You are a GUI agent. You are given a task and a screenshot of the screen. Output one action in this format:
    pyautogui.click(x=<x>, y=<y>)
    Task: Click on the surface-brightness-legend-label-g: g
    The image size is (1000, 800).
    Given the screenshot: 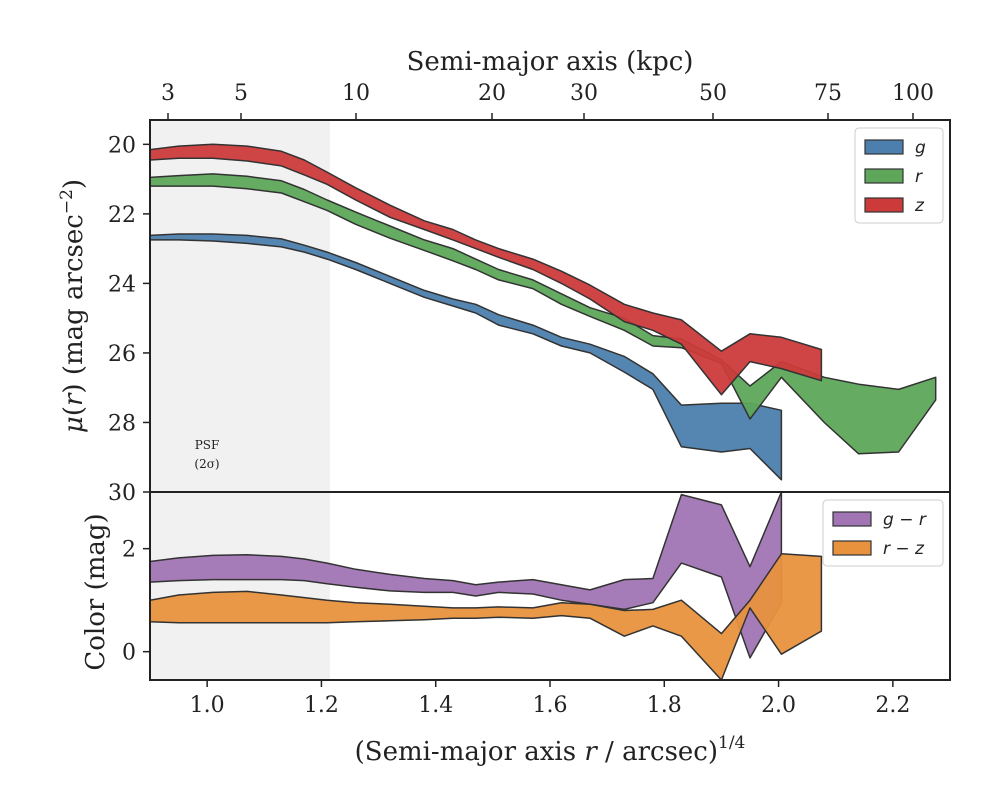 What is the action you would take?
    pyautogui.click(x=920, y=148)
    